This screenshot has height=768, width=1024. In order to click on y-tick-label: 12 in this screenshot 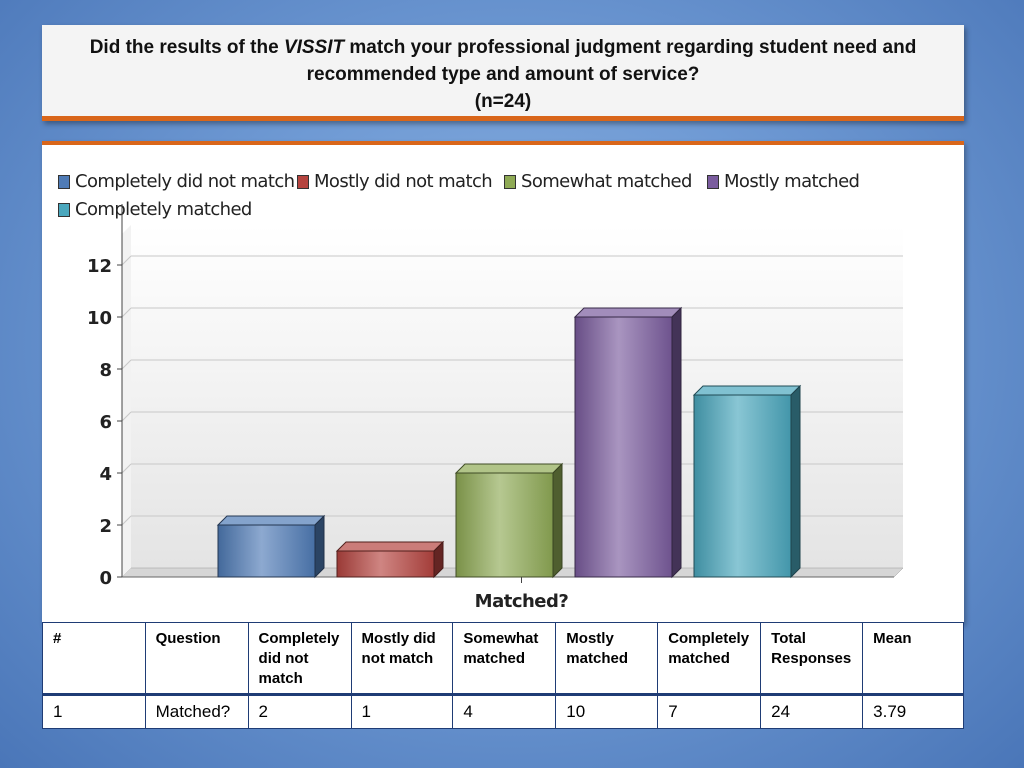, I will do `click(99, 266)`.